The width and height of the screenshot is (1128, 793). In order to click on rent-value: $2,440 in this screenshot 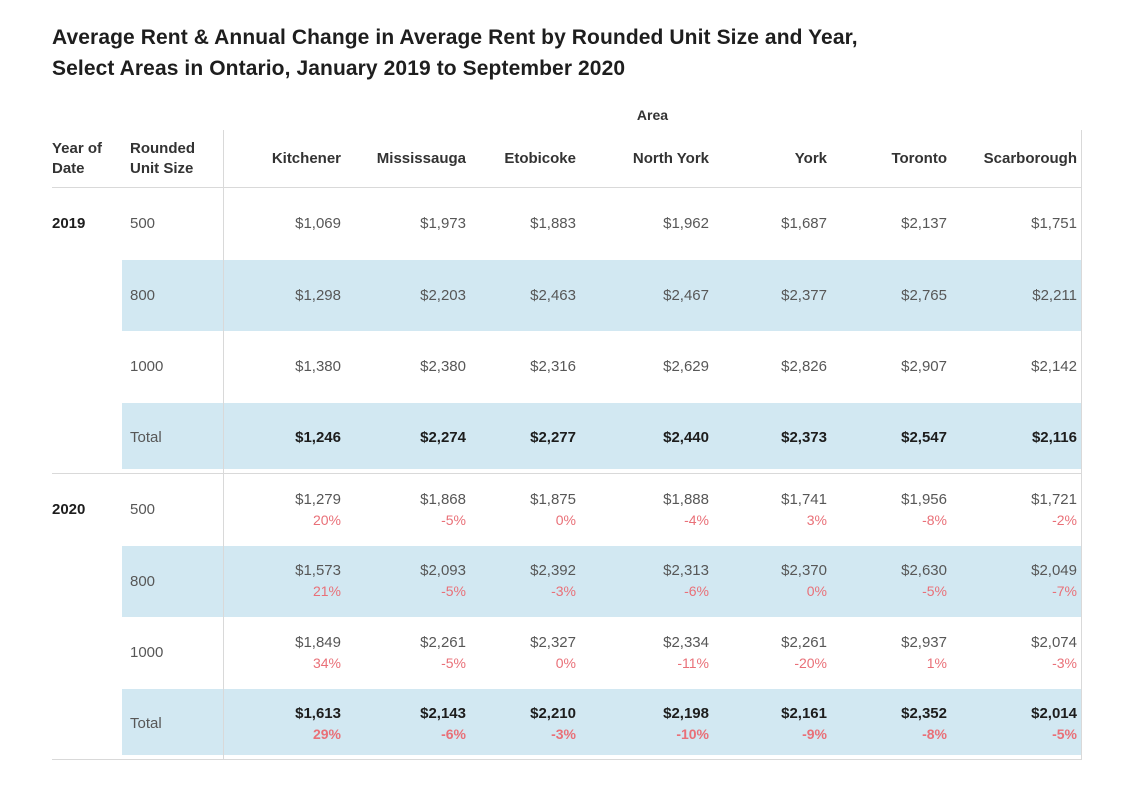, I will do `click(686, 438)`.